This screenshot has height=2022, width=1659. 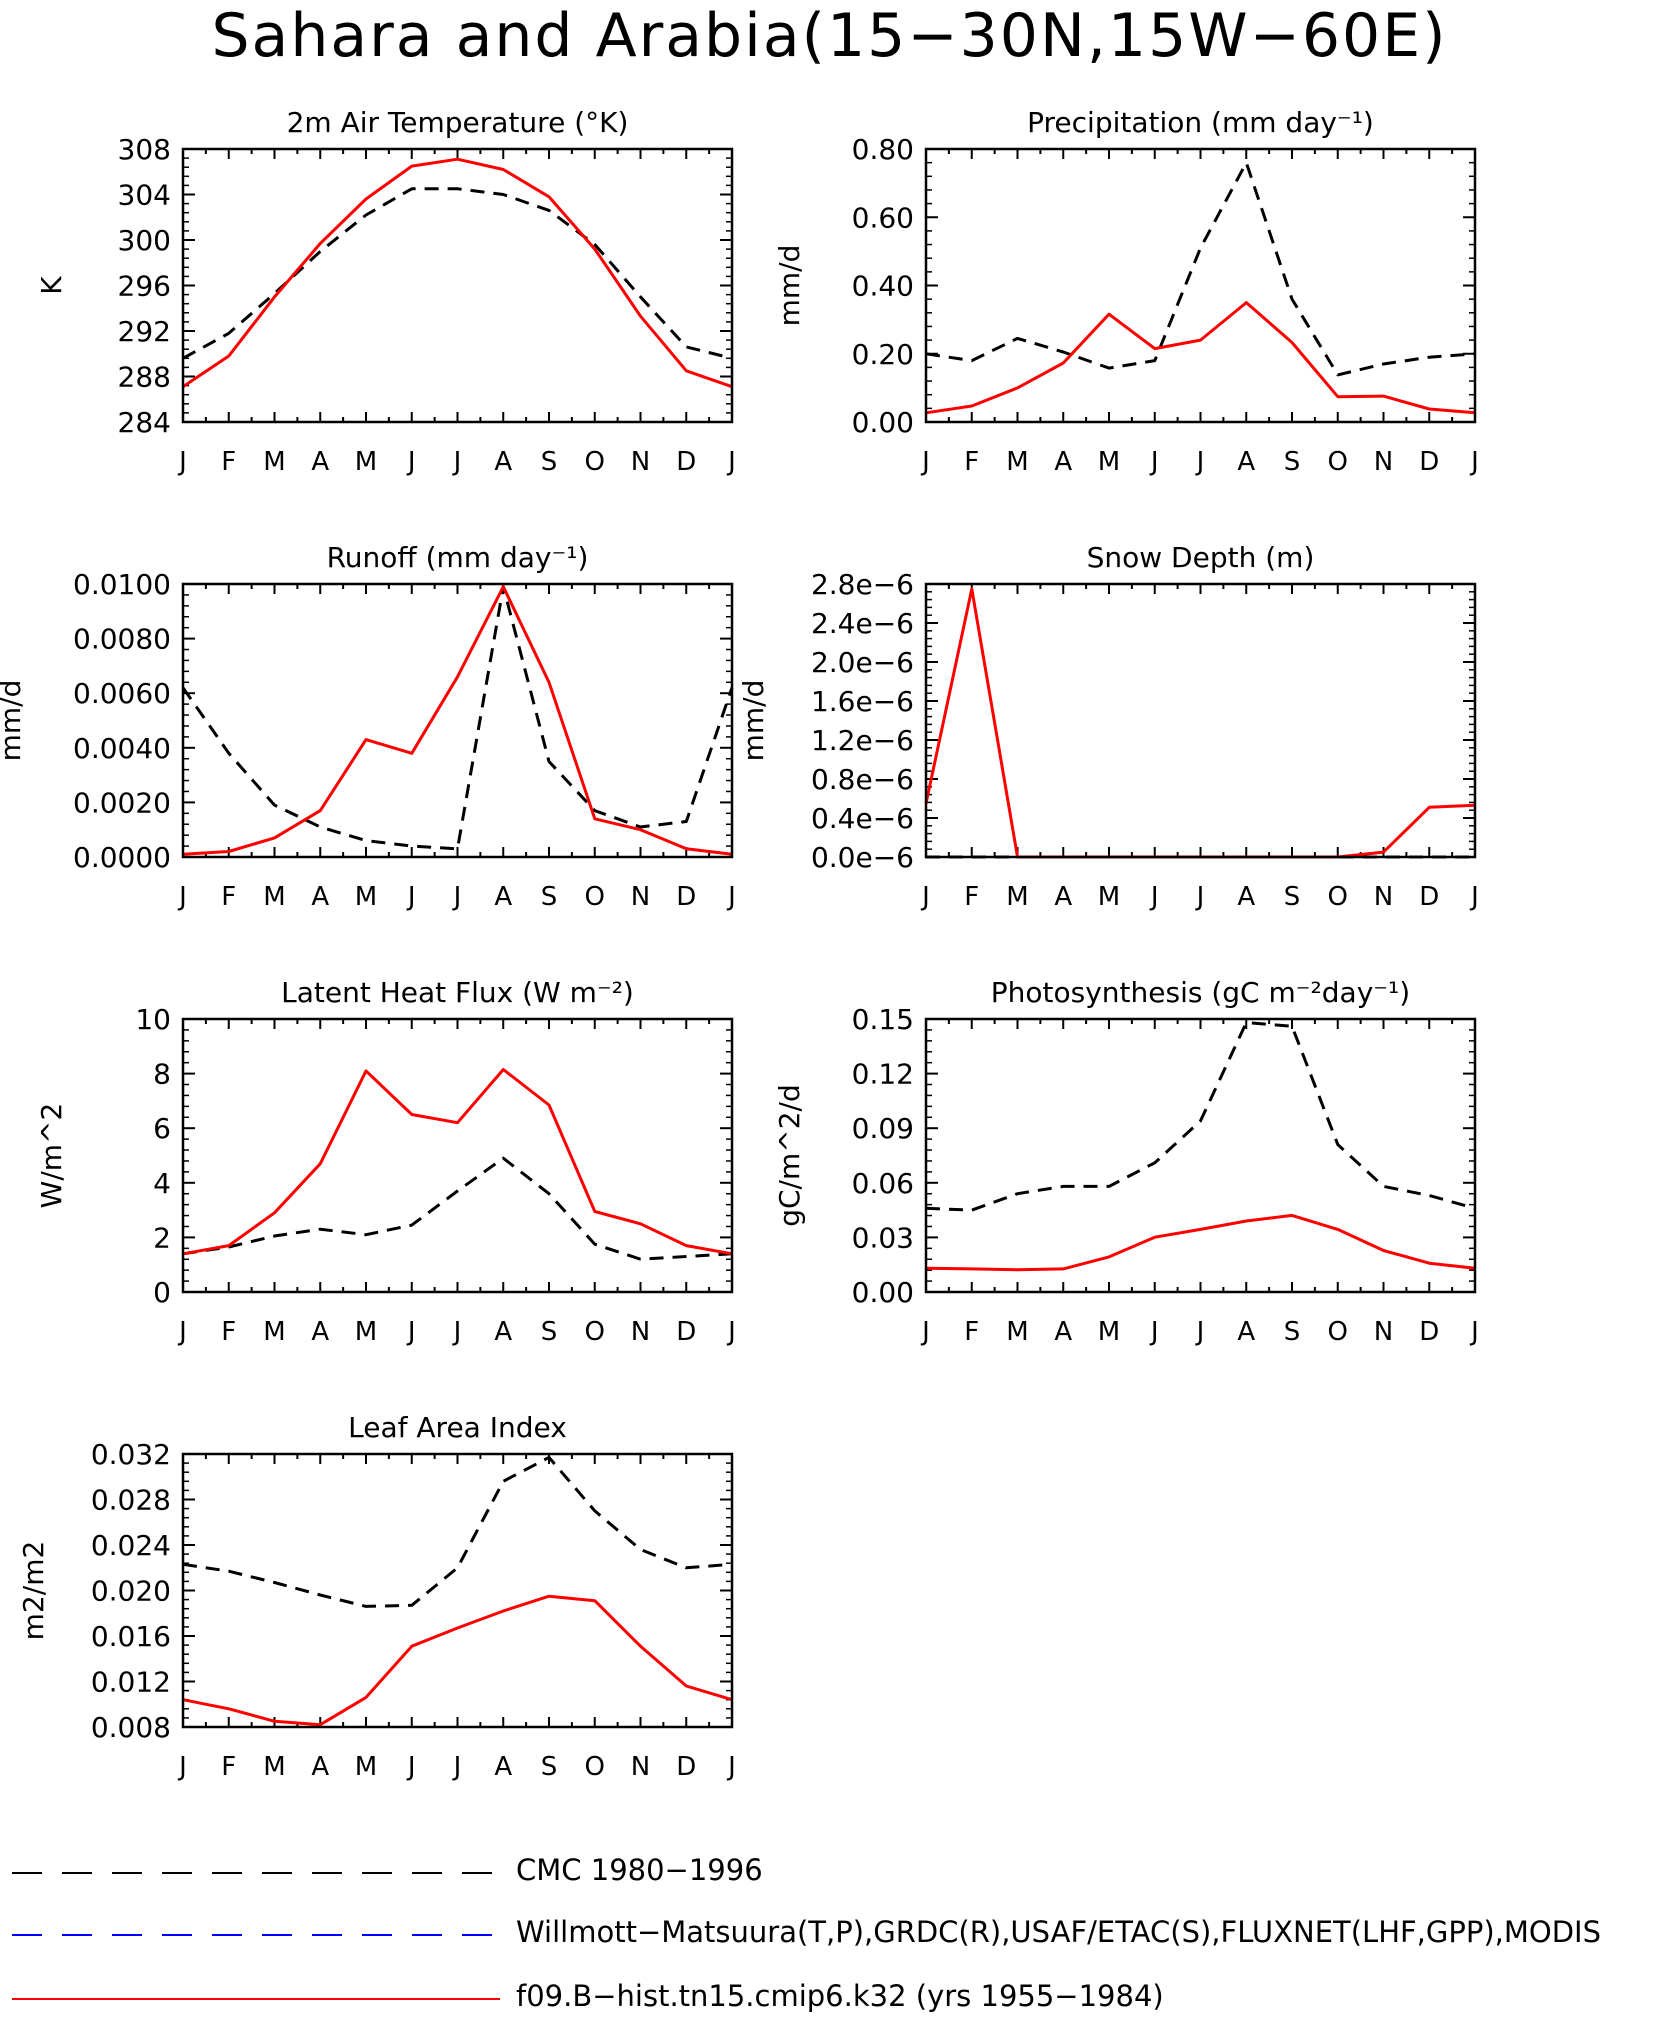 What do you see at coordinates (753, 721) in the screenshot?
I see `y-axis-label: mm/d` at bounding box center [753, 721].